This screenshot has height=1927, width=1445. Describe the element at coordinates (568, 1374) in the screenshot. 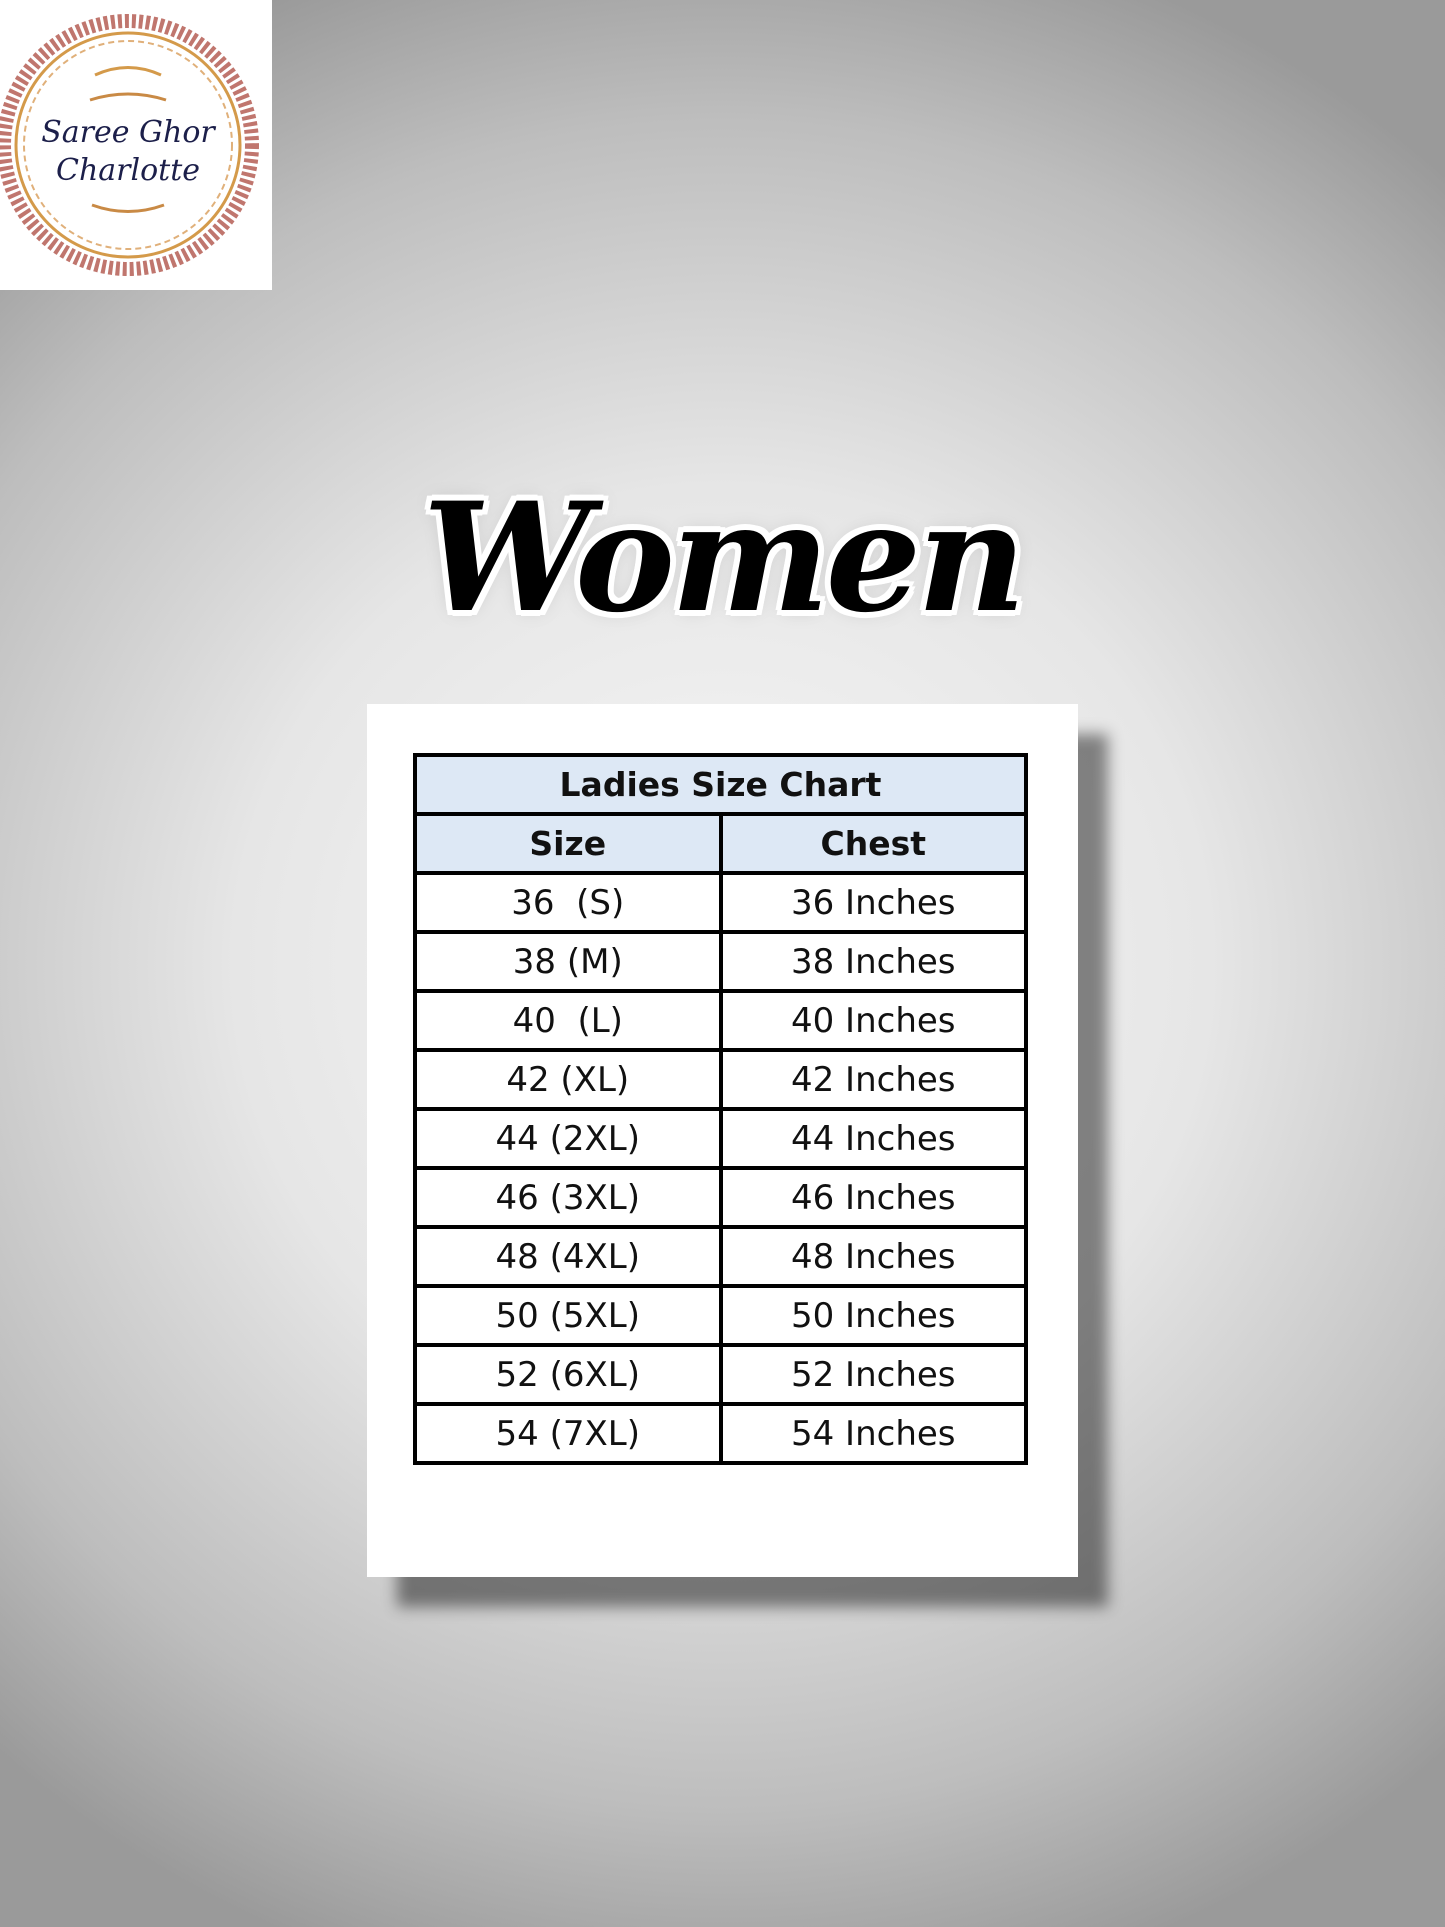

I see `size-cell: 52 (6XL)` at that location.